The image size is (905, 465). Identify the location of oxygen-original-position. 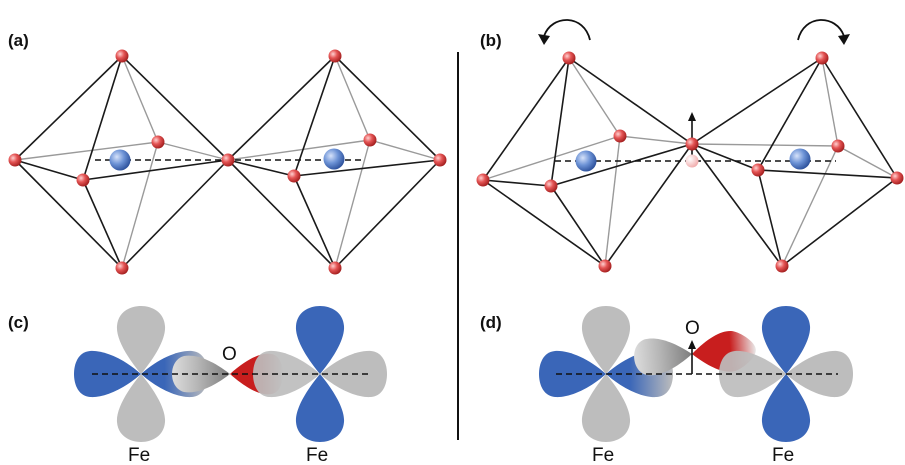
(692, 161).